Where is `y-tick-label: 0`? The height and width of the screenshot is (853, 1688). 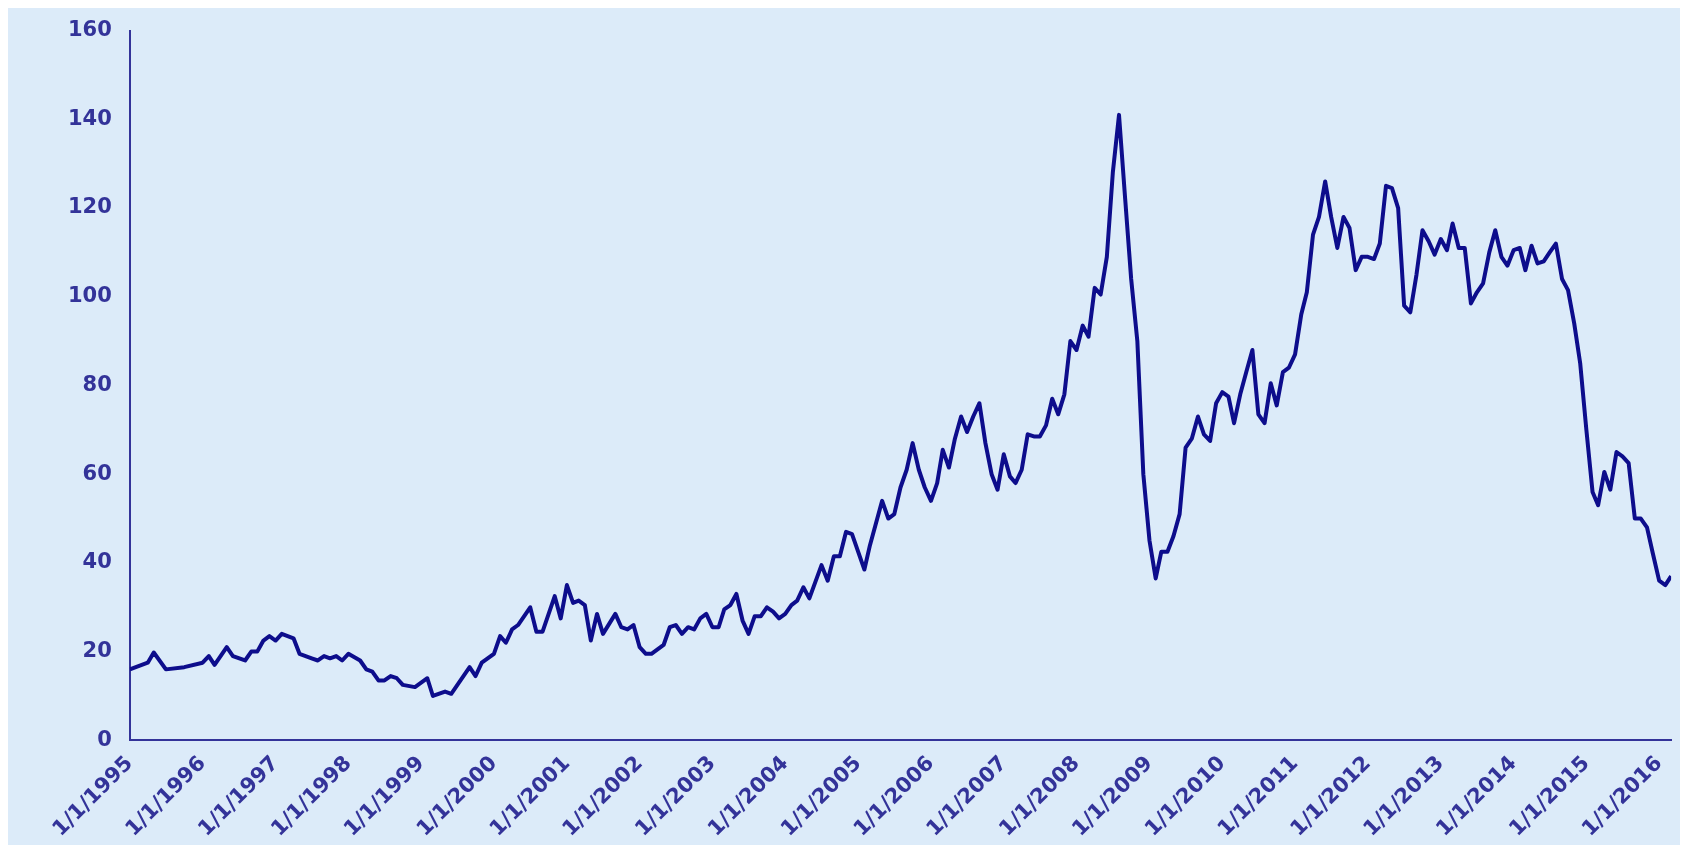 y-tick-label: 0 is located at coordinates (104, 738).